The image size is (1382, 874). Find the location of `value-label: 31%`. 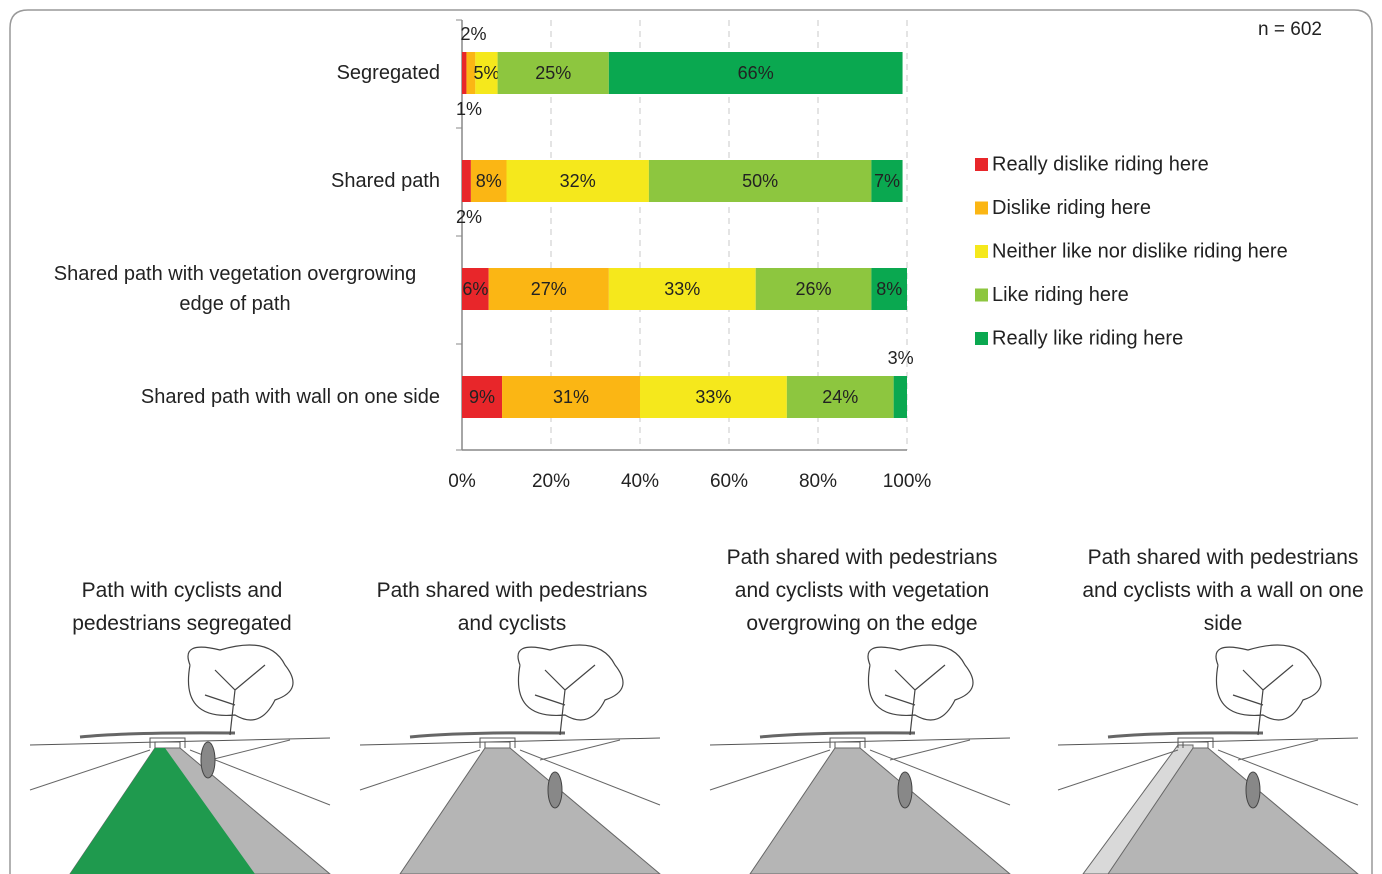

value-label: 31% is located at coordinates (571, 397).